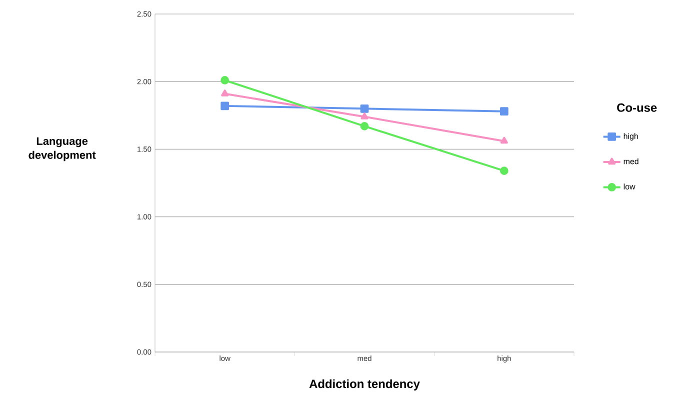 The height and width of the screenshot is (414, 682). Describe the element at coordinates (62, 149) in the screenshot. I see `y-axis-title: Language development` at that location.